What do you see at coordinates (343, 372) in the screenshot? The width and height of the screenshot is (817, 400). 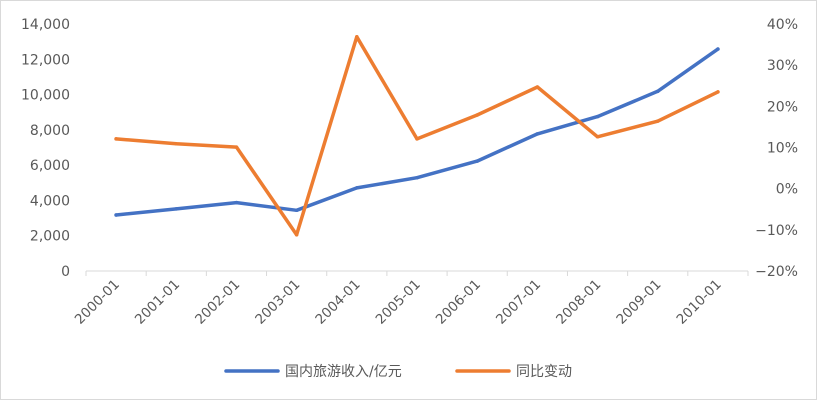 I see `legend-label: 国内旅游收入/亿元` at bounding box center [343, 372].